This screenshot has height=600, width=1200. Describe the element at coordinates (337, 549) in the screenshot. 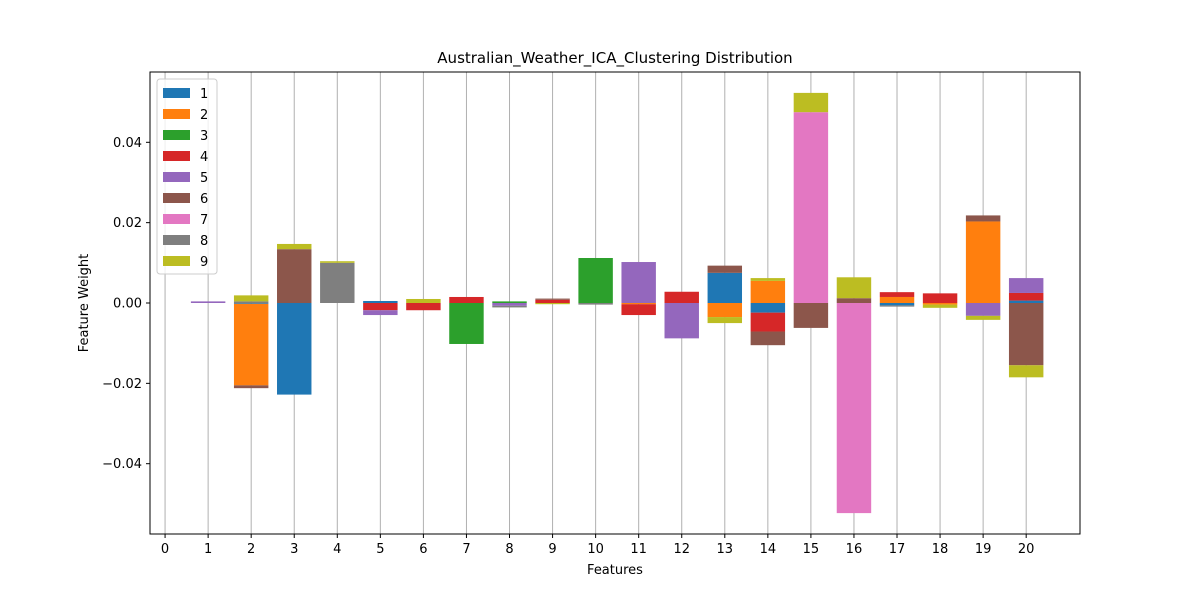

I see `x-tick-label-4: 4` at that location.